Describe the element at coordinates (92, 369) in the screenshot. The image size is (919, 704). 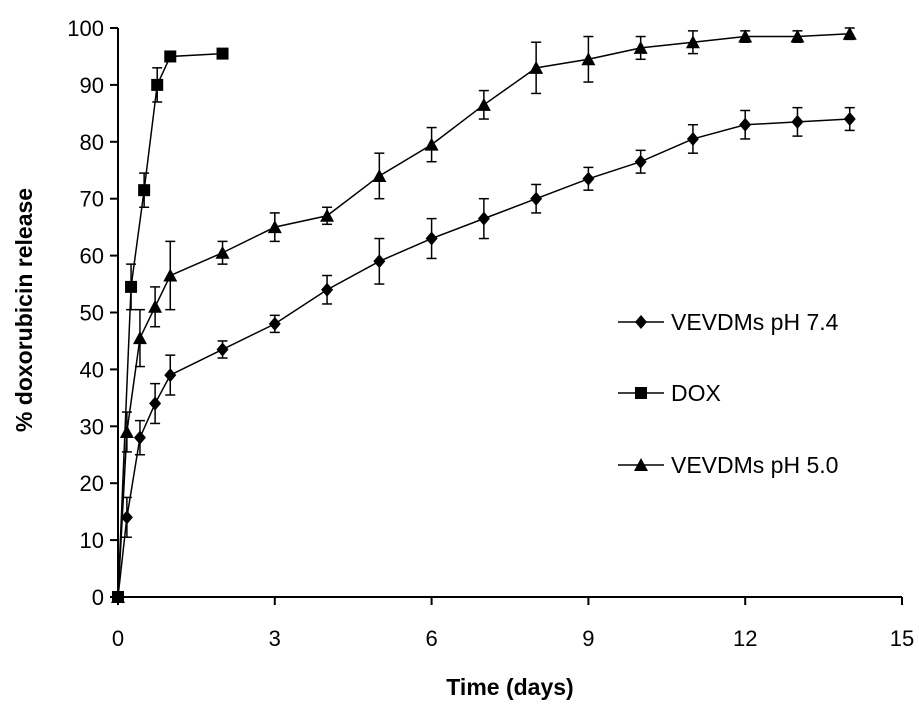
I see `y-tick-label: 40` at that location.